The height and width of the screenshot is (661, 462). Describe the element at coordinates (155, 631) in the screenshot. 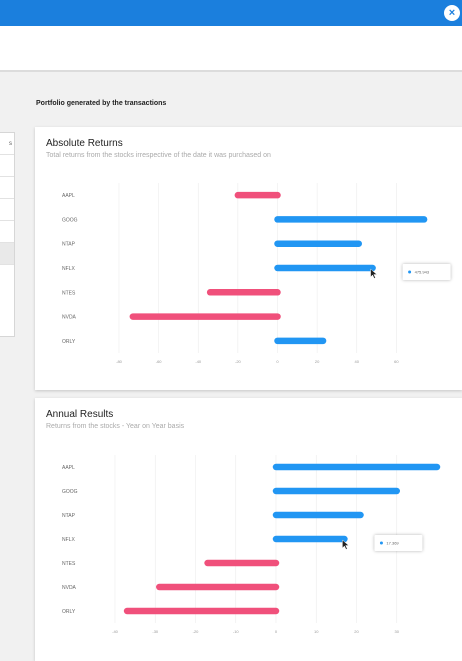

I see `x-tick-label: -30` at that location.